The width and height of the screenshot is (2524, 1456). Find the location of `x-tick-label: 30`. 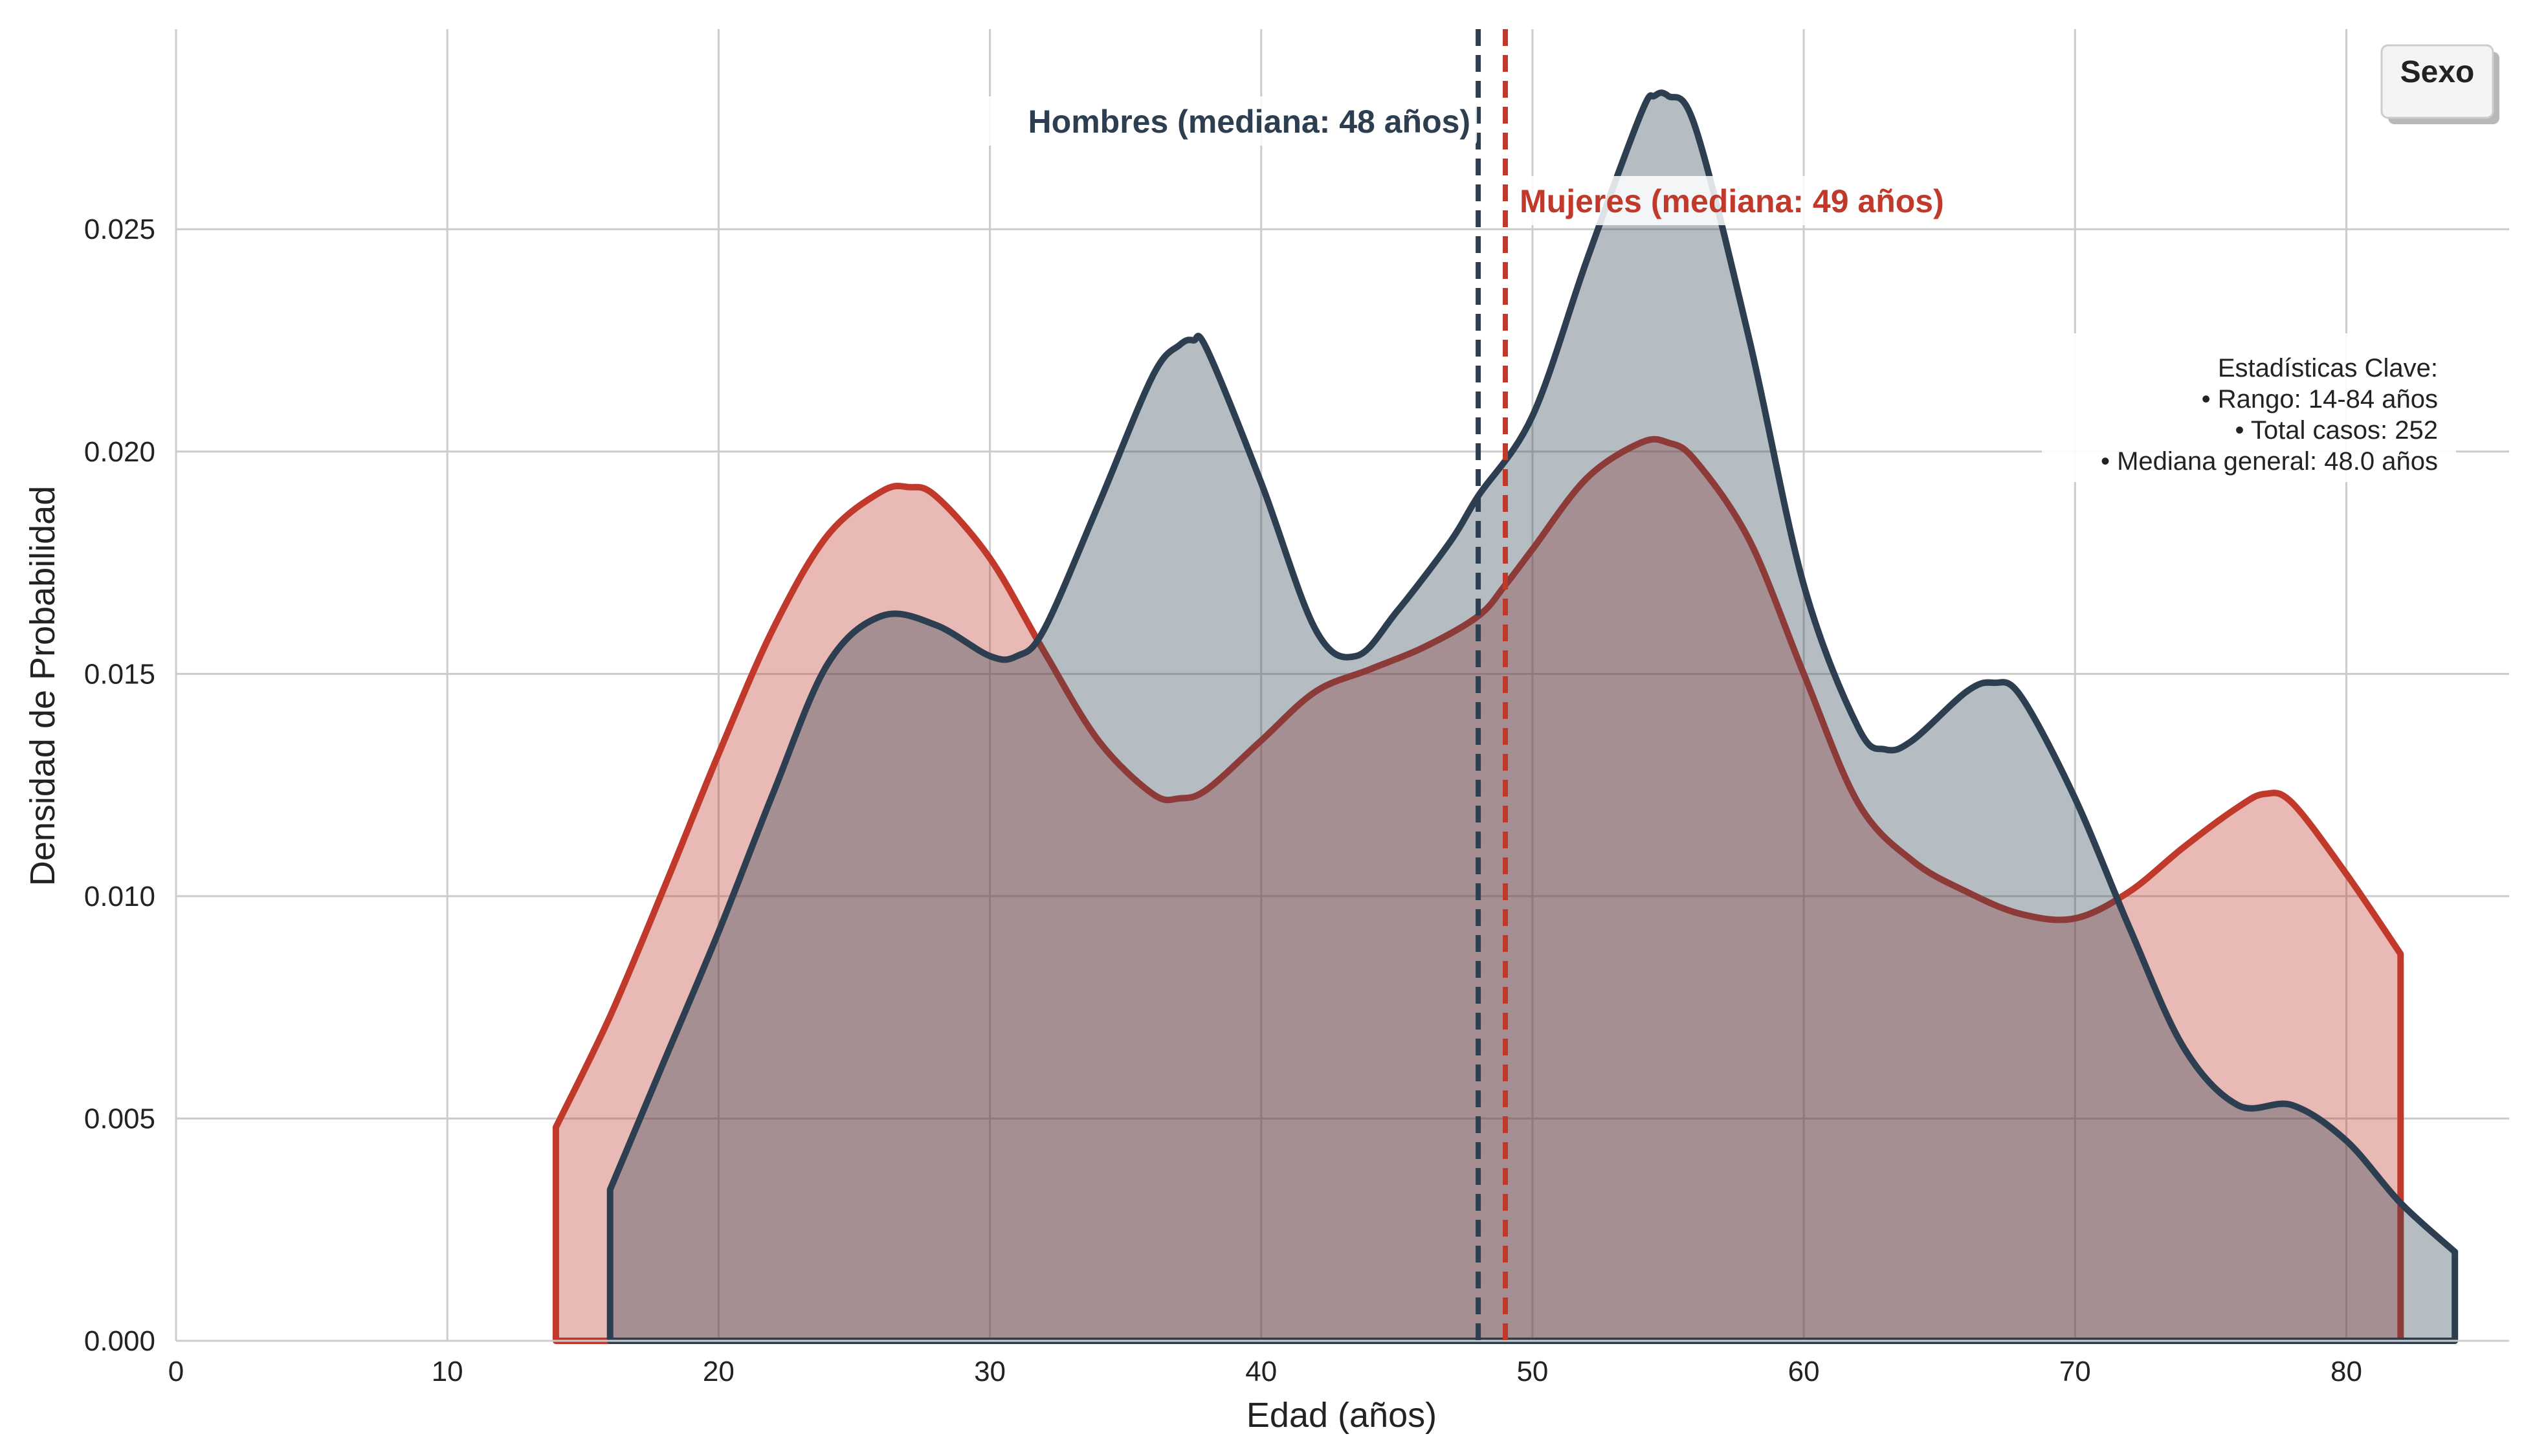

x-tick-label: 30 is located at coordinates (990, 1371).